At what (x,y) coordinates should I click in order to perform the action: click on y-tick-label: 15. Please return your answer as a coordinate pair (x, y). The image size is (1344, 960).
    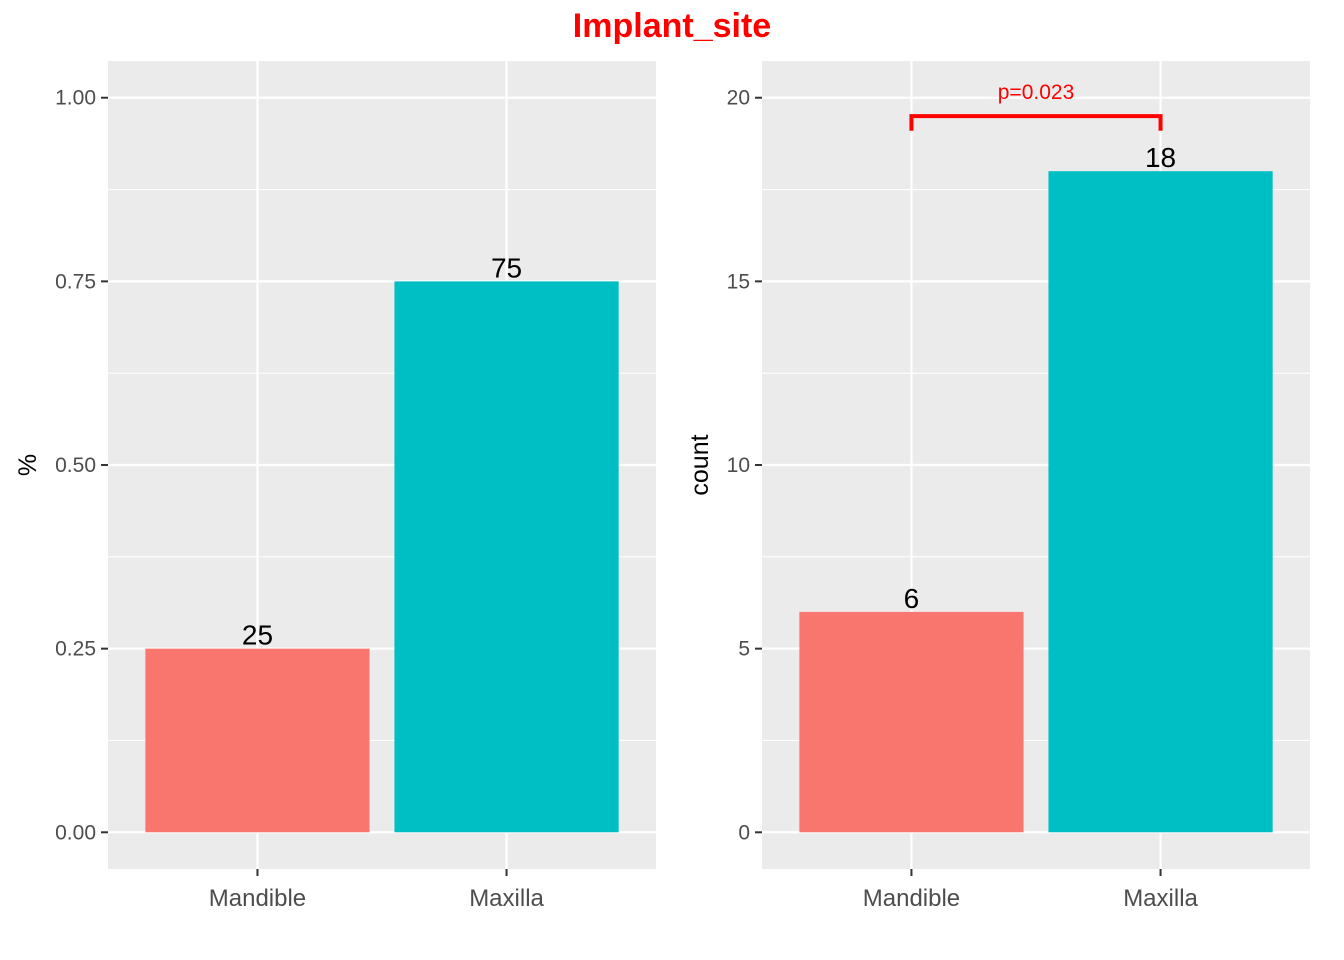
    Looking at the image, I should click on (738, 281).